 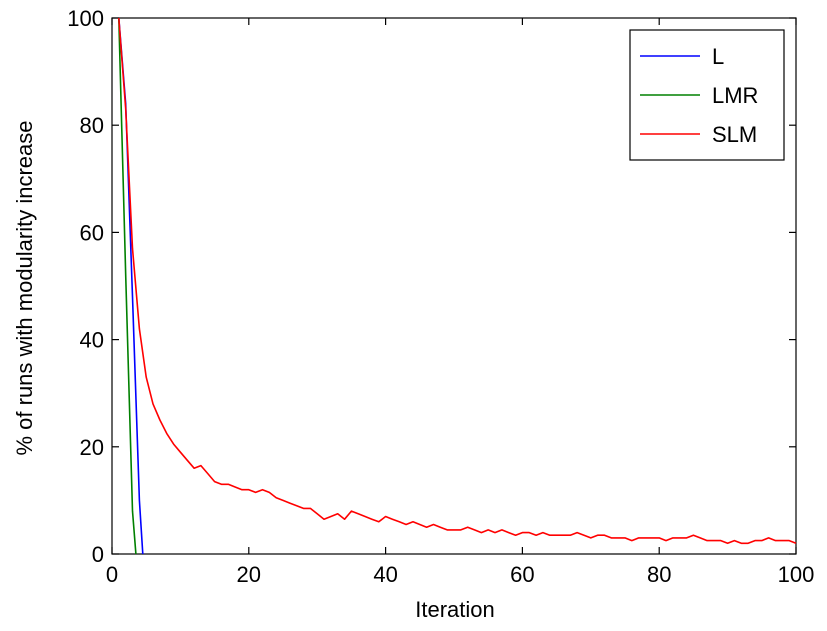 I want to click on x-tick-label: 60, so click(x=522, y=574).